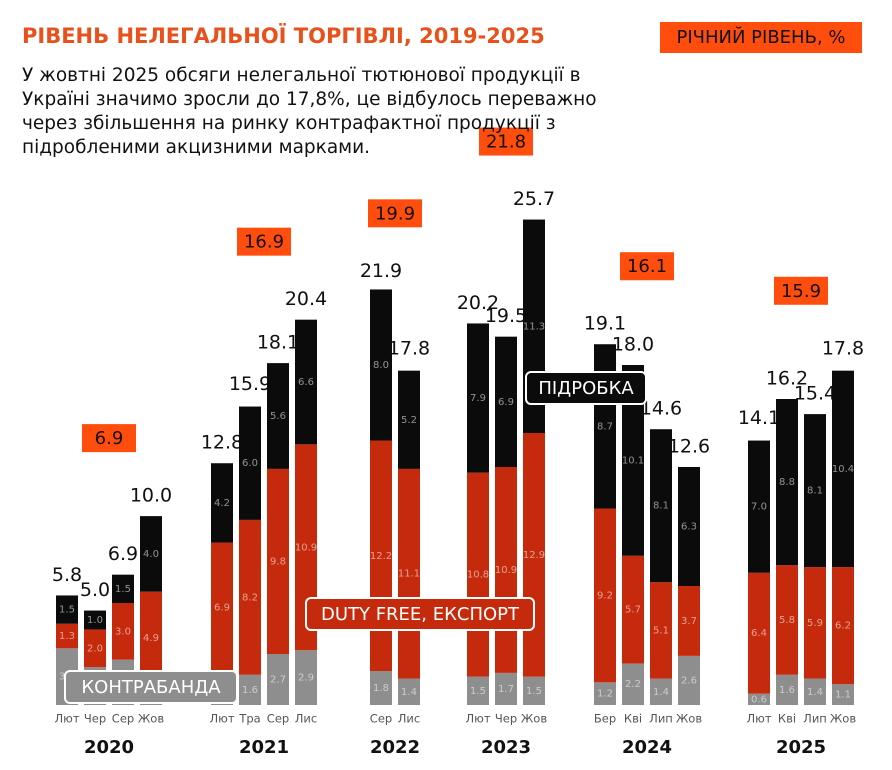 The width and height of the screenshot is (892, 770). I want to click on segment-label: 2.0, so click(95, 648).